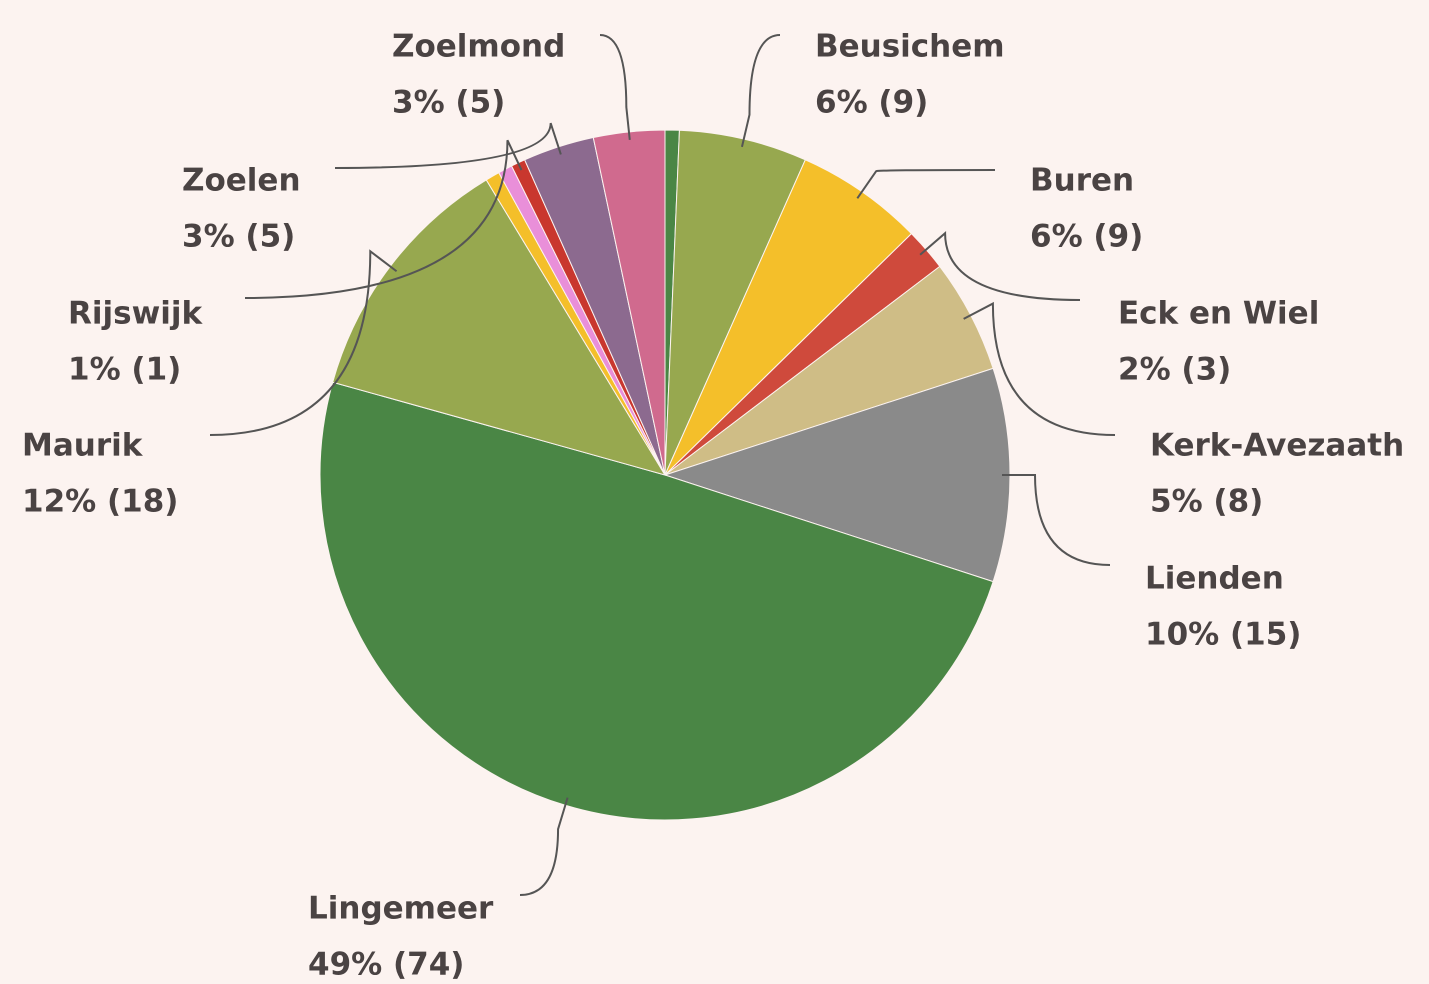 This screenshot has height=984, width=1429. I want to click on slice-label: Maurik, so click(83, 446).